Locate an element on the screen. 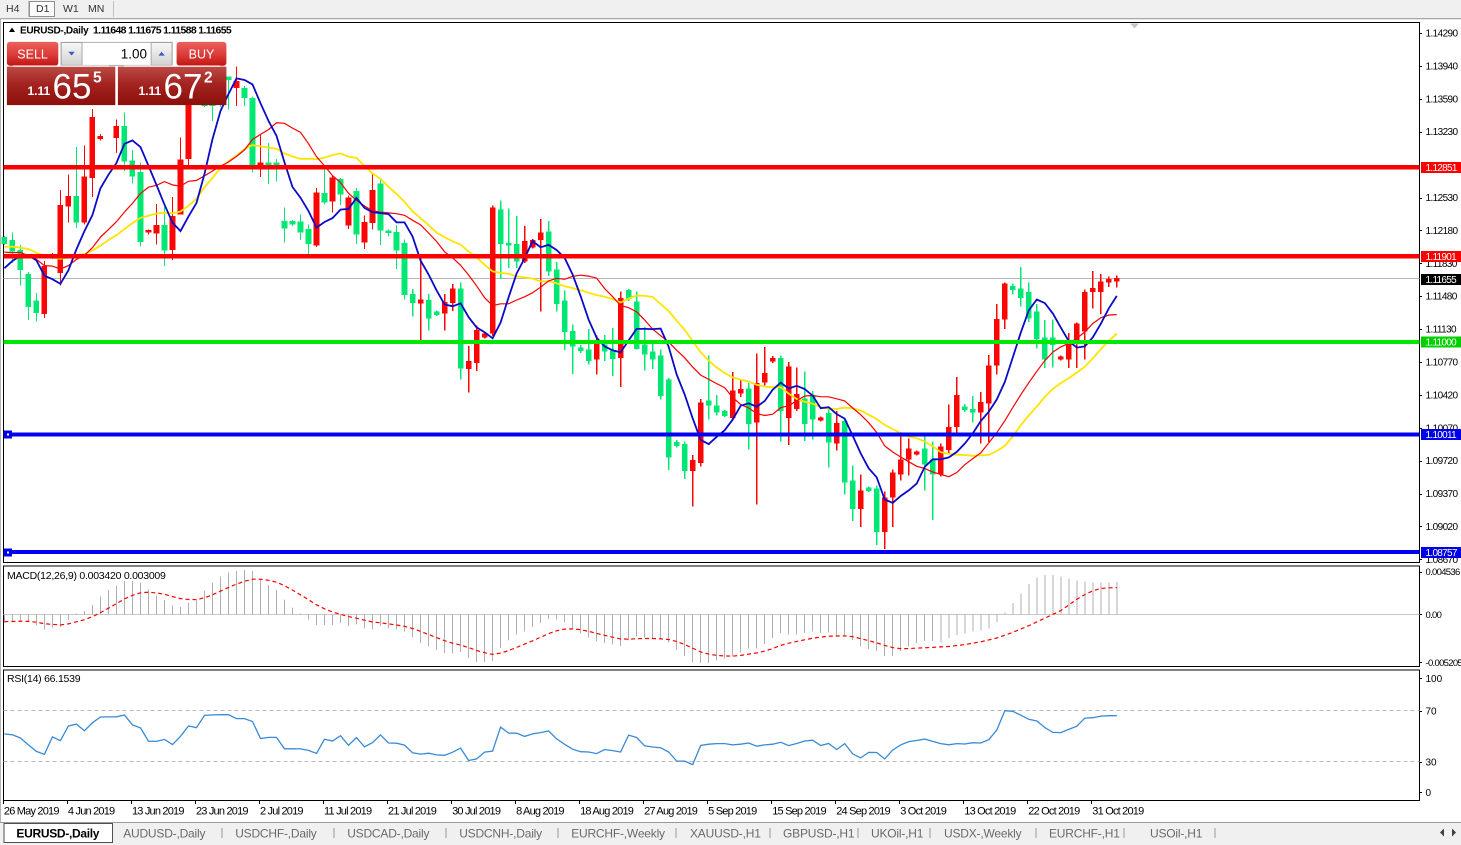  svg-text: USDCHF-,Daily is located at coordinates (276, 834).